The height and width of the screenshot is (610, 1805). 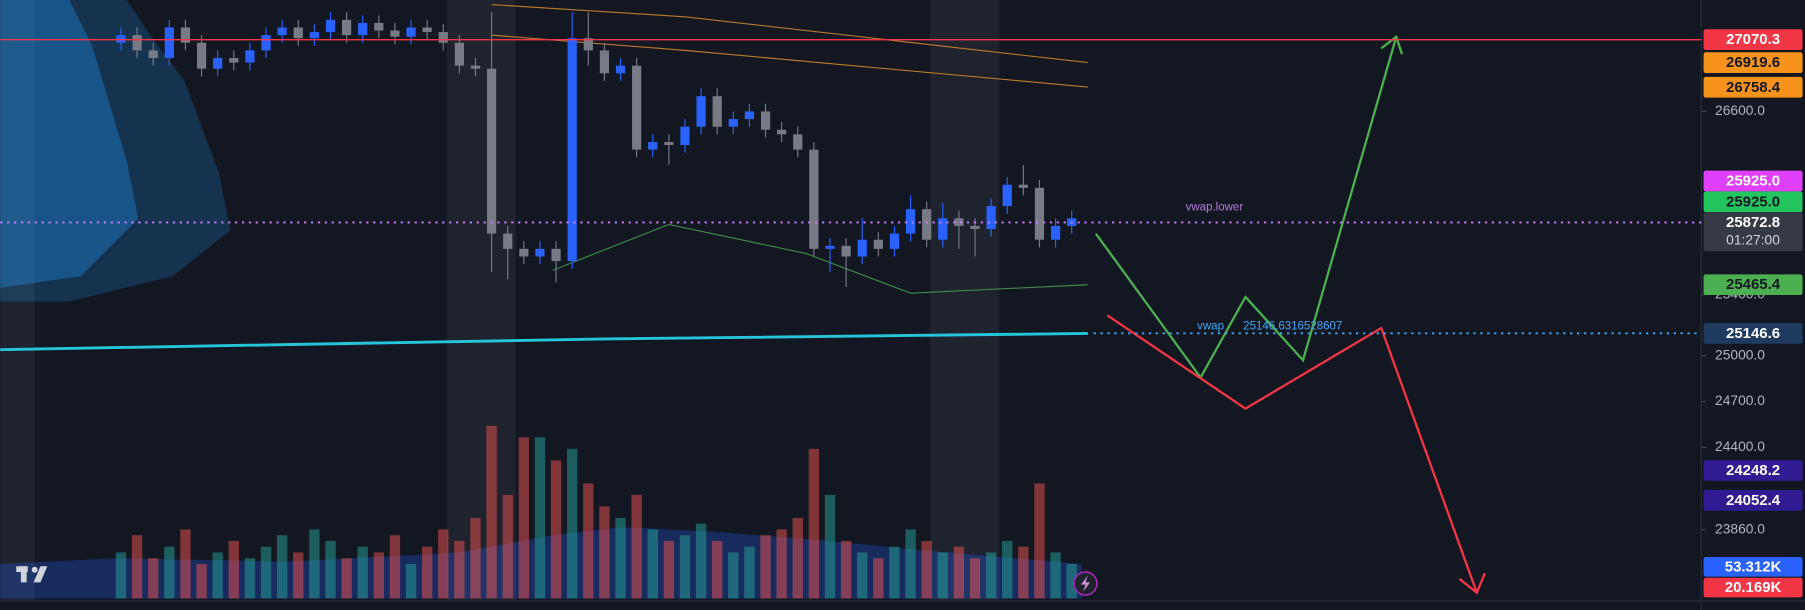 What do you see at coordinates (1740, 528) in the screenshot?
I see `y-tick-label: 23860.0` at bounding box center [1740, 528].